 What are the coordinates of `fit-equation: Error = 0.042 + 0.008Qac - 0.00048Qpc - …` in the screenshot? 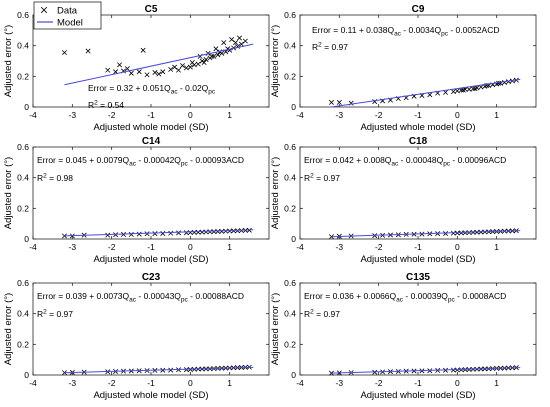 It's located at (405, 161).